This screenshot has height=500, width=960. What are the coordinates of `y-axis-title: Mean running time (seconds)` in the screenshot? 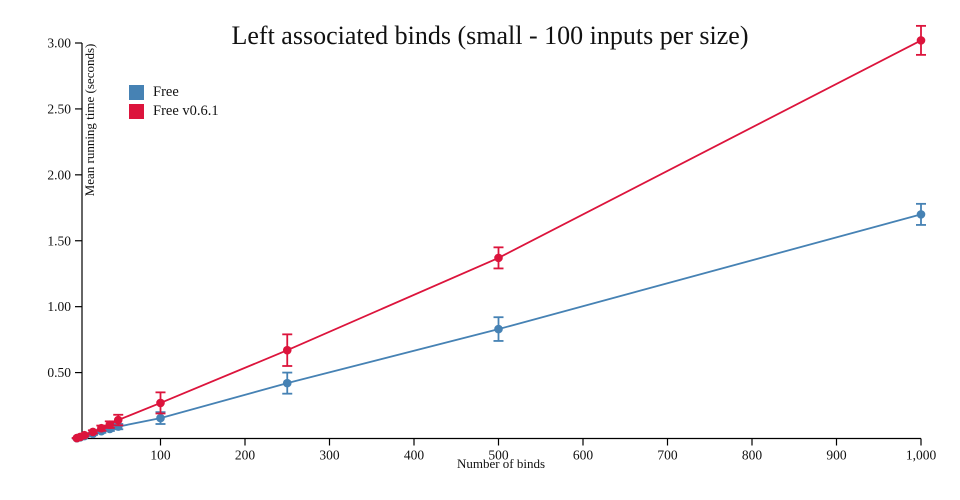 It's located at (89, 120).